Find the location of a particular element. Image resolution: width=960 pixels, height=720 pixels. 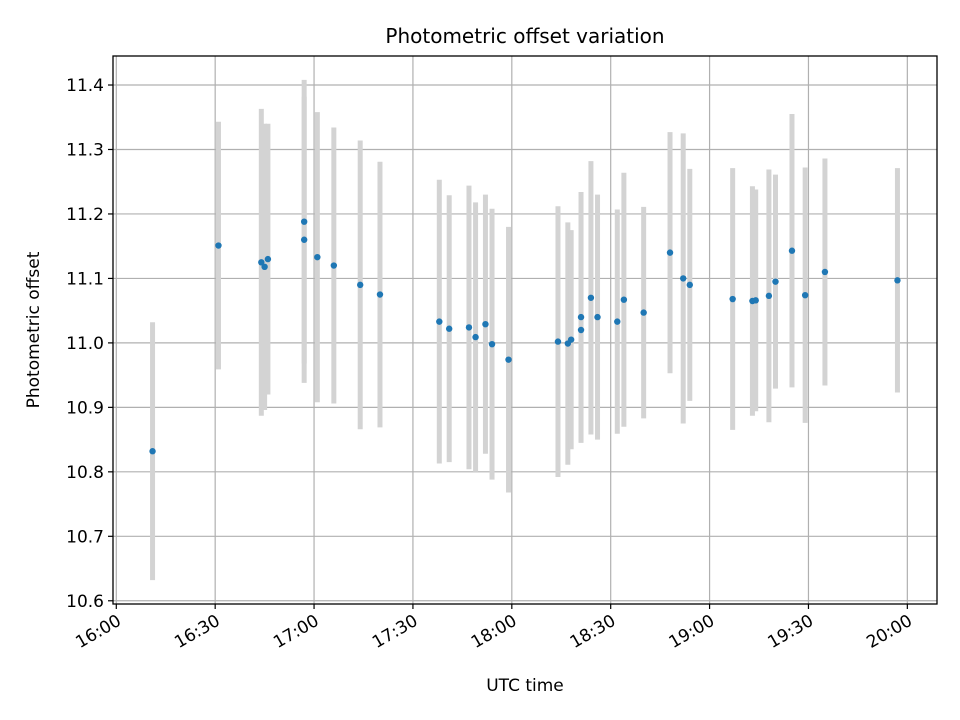

y-axis-label: Photometric offset is located at coordinates (34, 329).